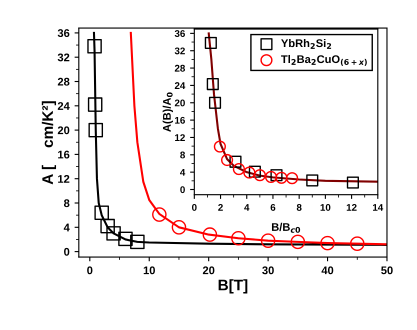 The height and width of the screenshot is (330, 417). What do you see at coordinates (247, 207) in the screenshot?
I see `x-tick-label: 4` at bounding box center [247, 207].